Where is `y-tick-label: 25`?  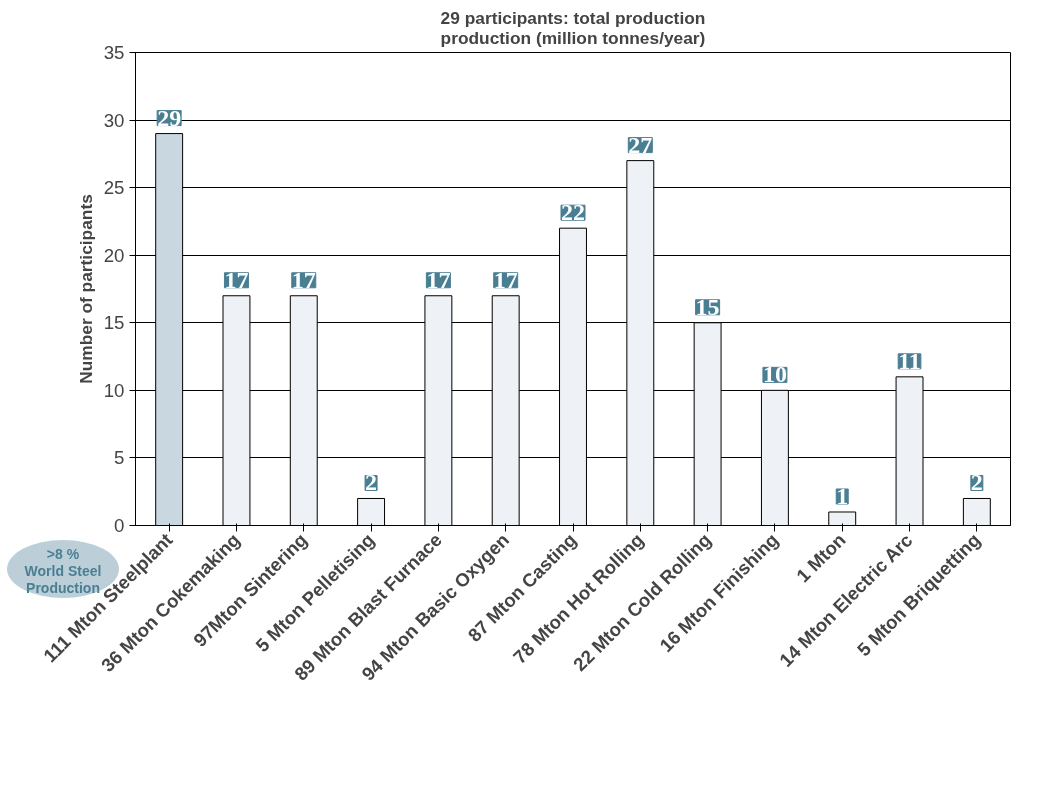 y-tick-label: 25 is located at coordinates (114, 188).